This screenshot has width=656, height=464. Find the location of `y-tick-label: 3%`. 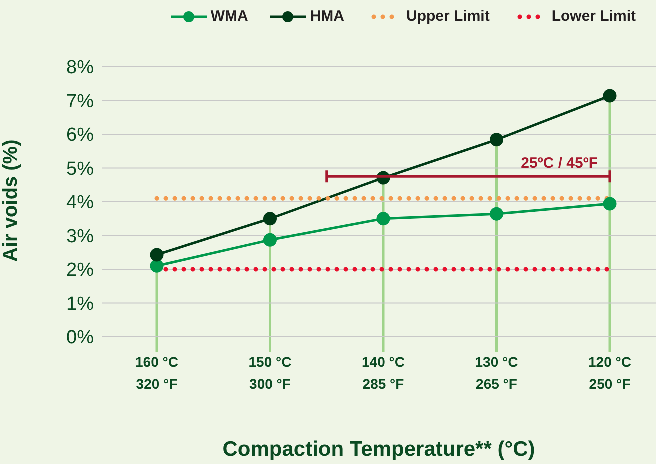

y-tick-label: 3% is located at coordinates (80, 237).